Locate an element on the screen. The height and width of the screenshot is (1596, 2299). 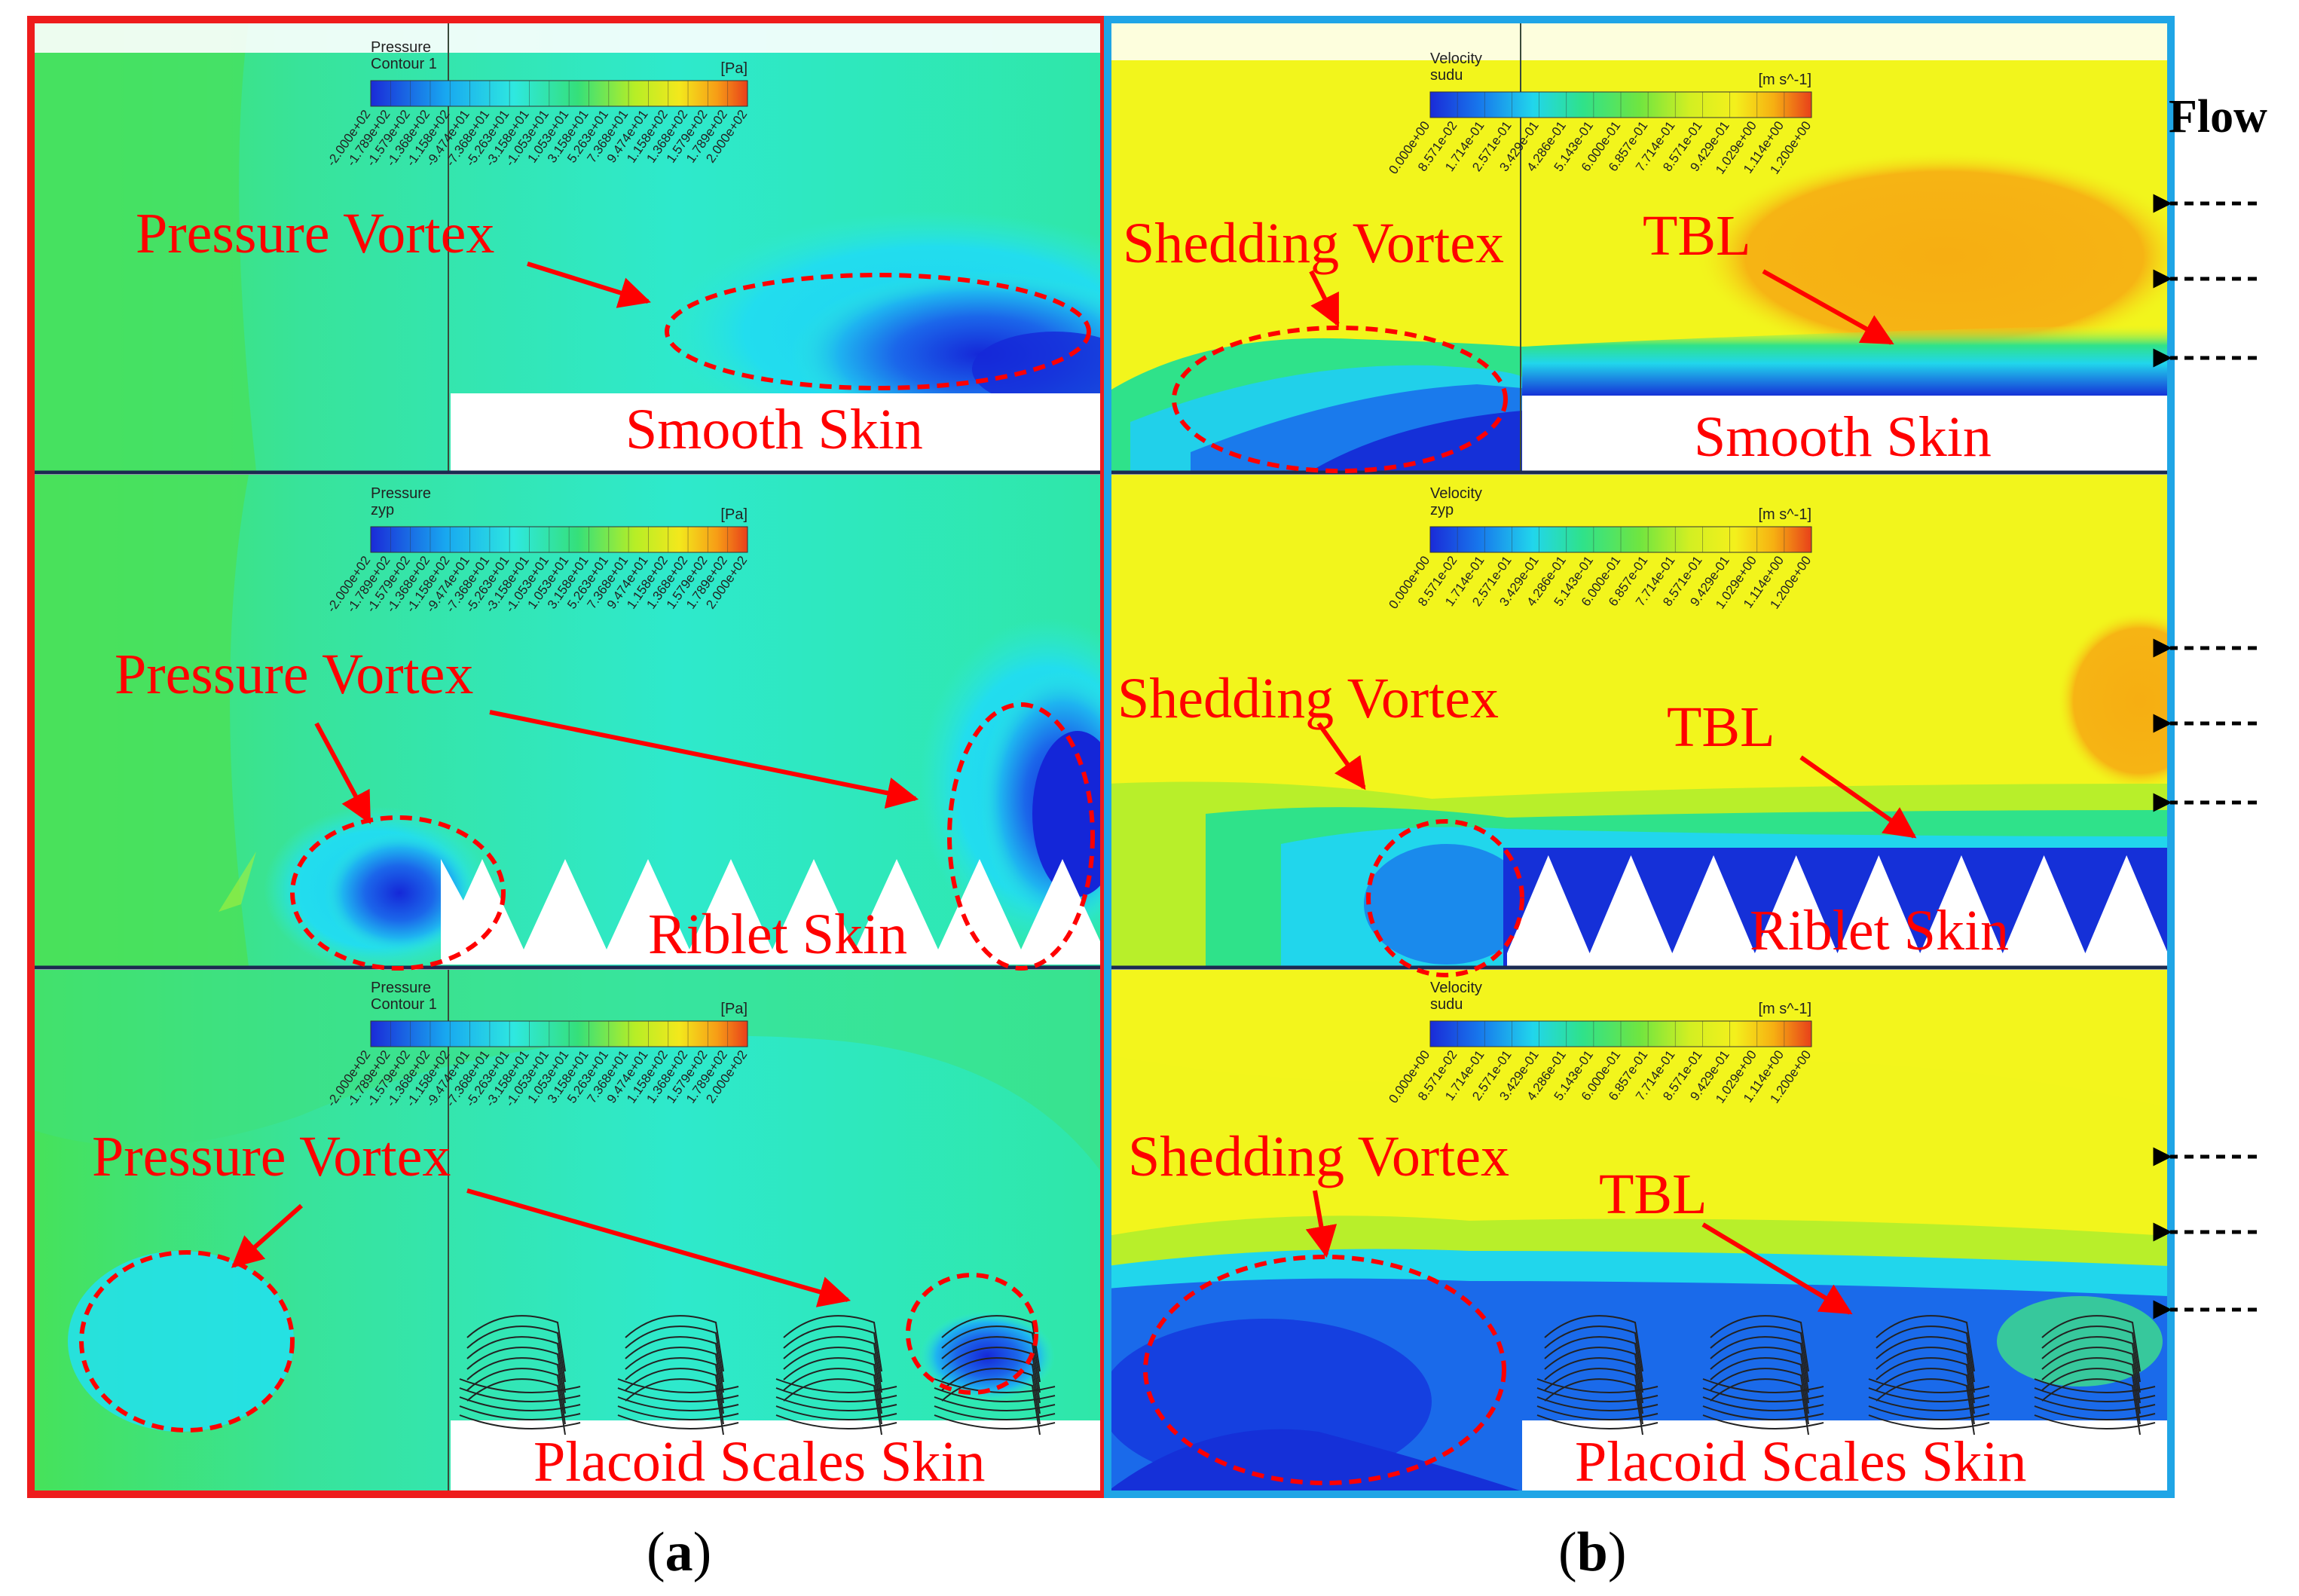
panel-b2-field is located at coordinates (1638, 720).